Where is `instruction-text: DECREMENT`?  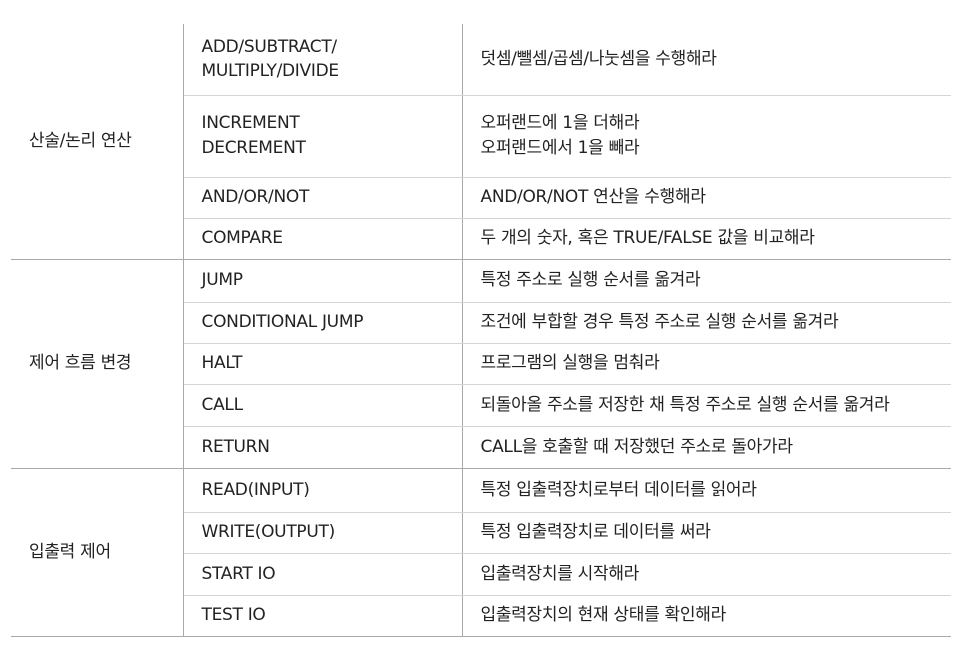
instruction-text: DECREMENT is located at coordinates (253, 148).